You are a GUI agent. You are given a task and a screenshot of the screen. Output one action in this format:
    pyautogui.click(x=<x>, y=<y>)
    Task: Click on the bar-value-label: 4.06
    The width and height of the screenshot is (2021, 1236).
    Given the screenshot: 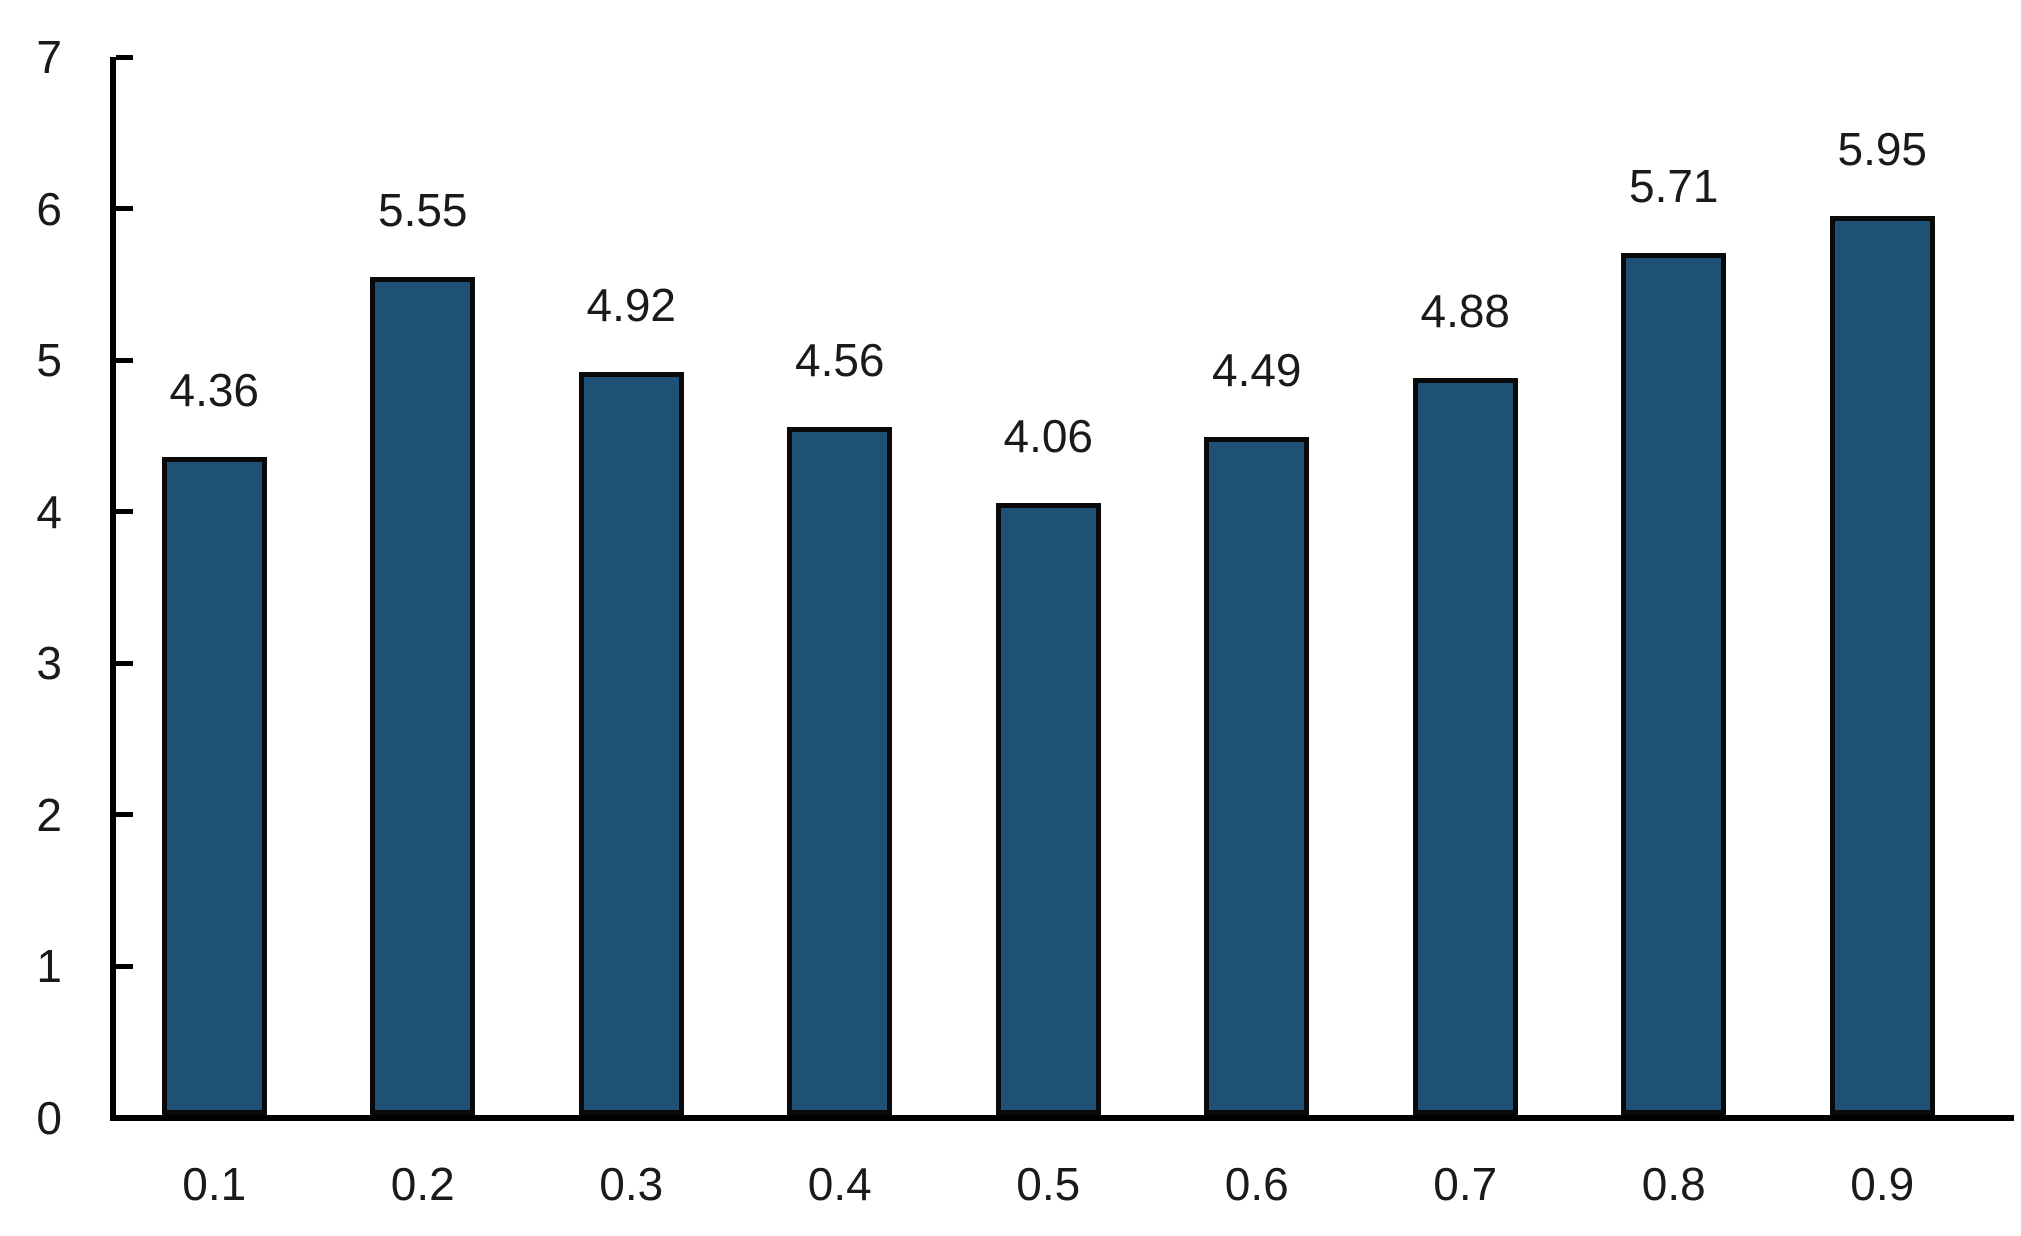 What is the action you would take?
    pyautogui.click(x=1048, y=435)
    